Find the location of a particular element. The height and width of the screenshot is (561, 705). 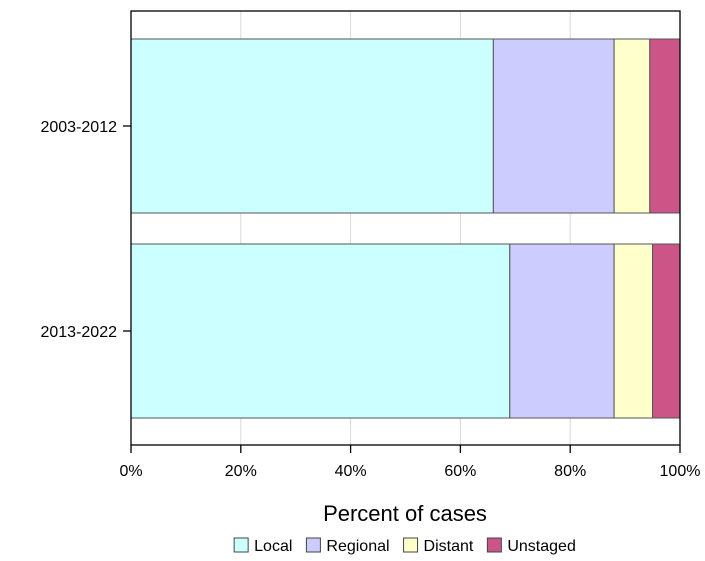

x-tick-label: 40% is located at coordinates (351, 471).